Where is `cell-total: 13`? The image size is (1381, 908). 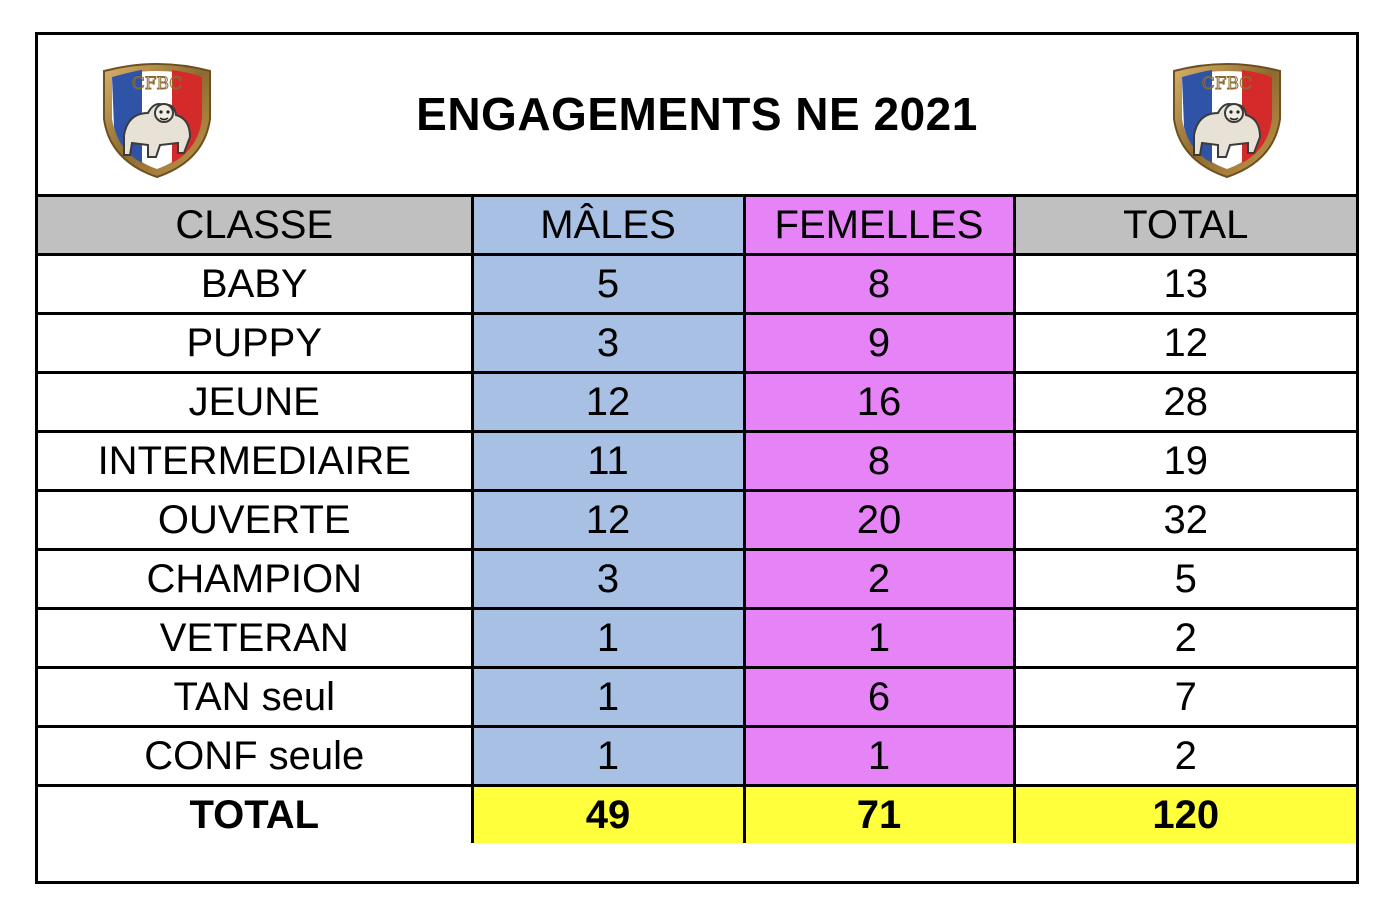
cell-total: 13 is located at coordinates (1184, 284).